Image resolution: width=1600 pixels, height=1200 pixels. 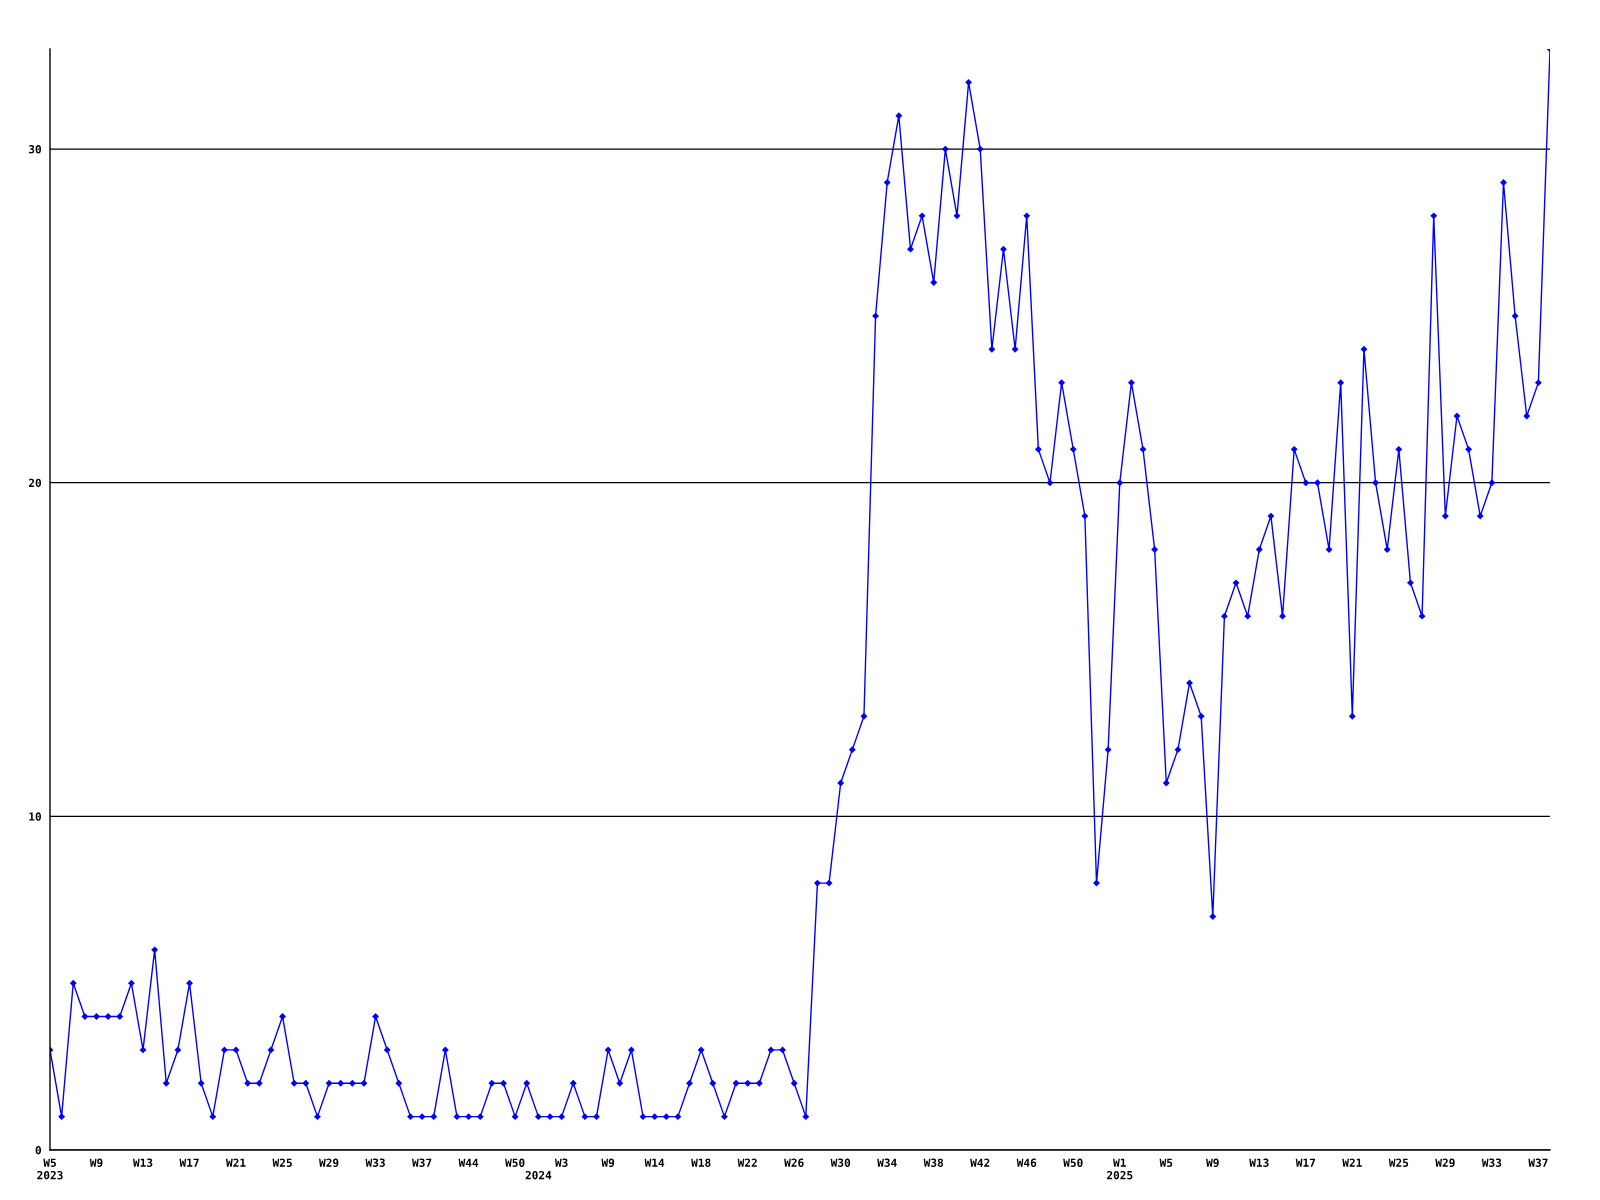 I want to click on y-tick-label: 10, so click(x=35, y=816).